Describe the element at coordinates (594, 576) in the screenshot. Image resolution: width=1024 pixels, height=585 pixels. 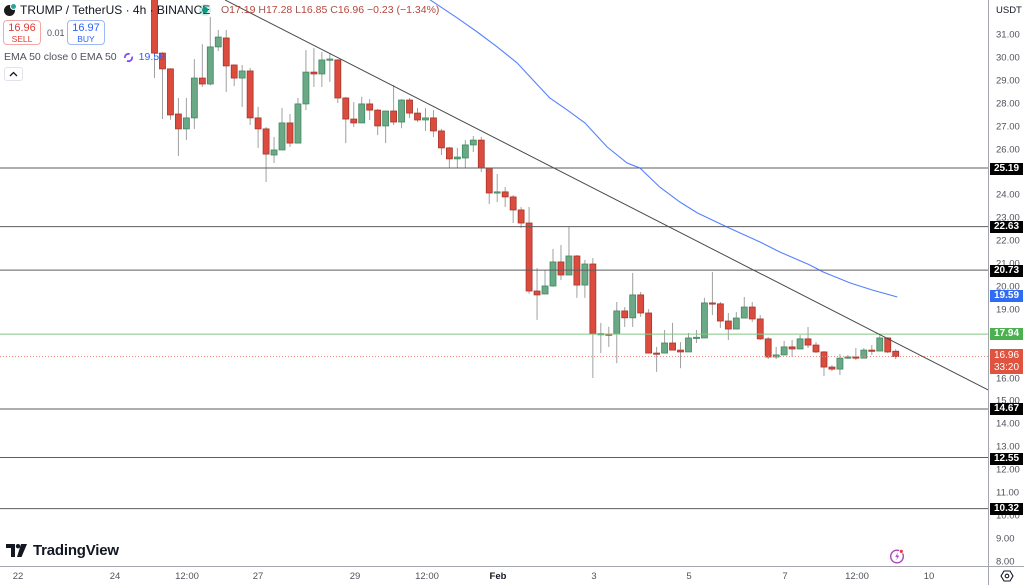
I see `time-label: 3` at that location.